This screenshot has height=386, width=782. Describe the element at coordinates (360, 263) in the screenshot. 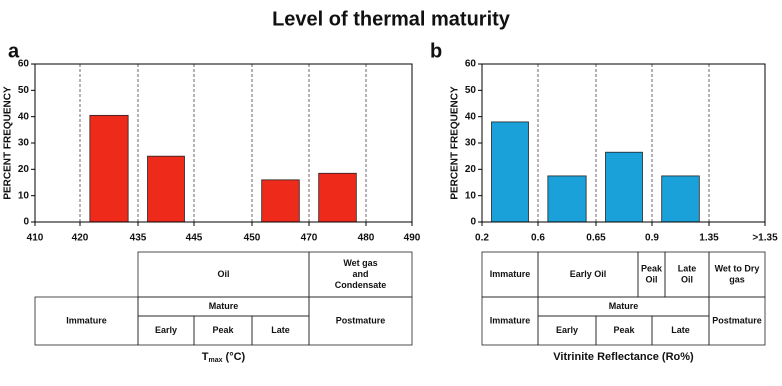

I see `cell-text: Wet gas` at that location.